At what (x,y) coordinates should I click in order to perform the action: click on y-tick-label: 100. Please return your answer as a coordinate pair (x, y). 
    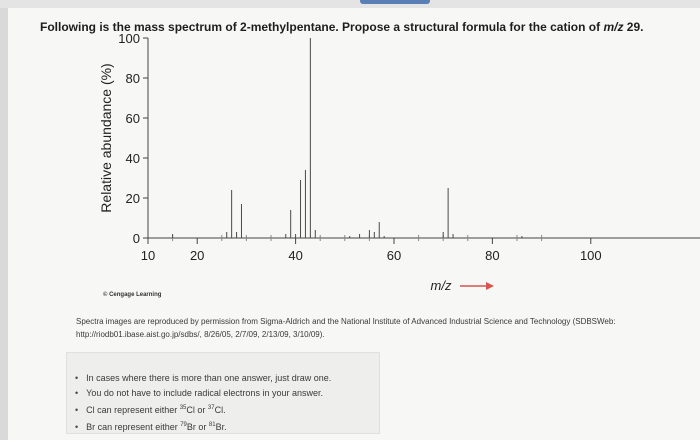
    Looking at the image, I should click on (129, 38).